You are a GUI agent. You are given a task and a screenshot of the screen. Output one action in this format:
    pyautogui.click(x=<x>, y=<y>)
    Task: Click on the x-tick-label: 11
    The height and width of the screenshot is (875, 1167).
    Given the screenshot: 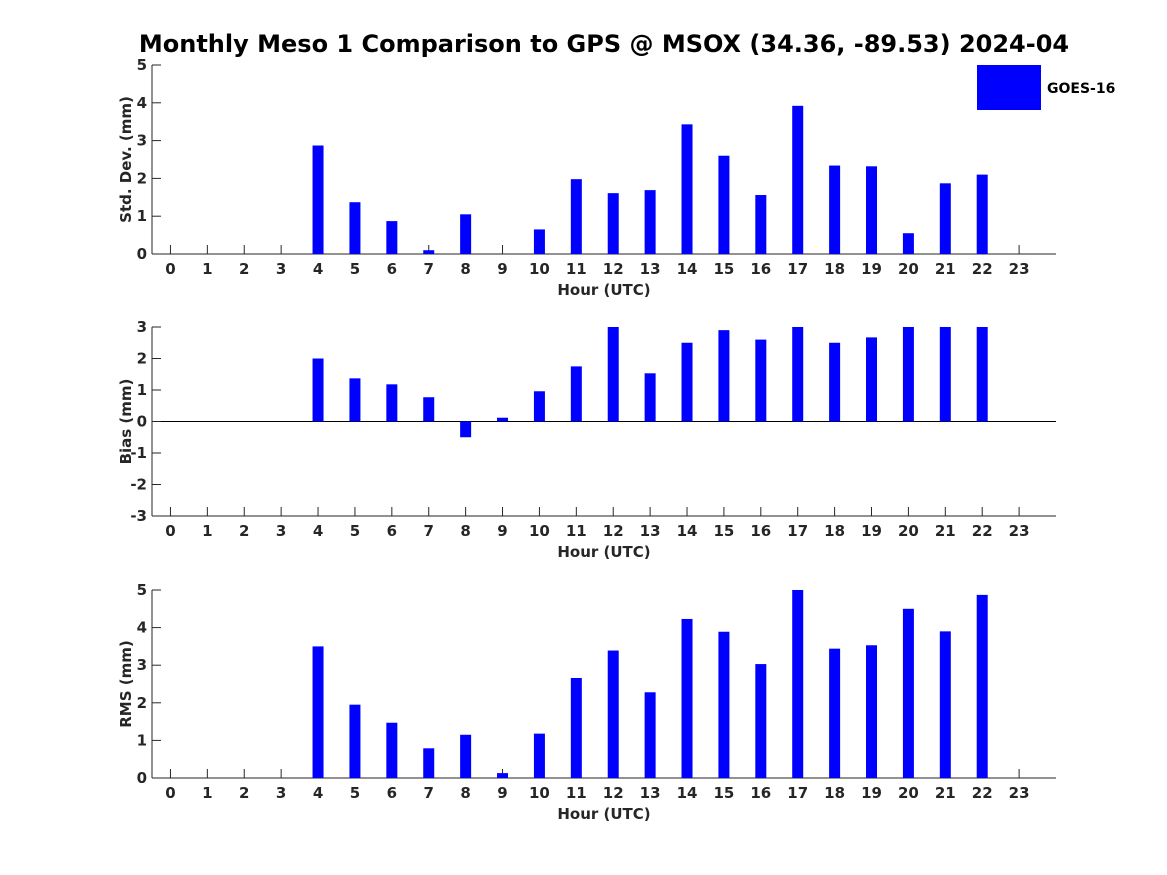 What is the action you would take?
    pyautogui.click(x=576, y=269)
    